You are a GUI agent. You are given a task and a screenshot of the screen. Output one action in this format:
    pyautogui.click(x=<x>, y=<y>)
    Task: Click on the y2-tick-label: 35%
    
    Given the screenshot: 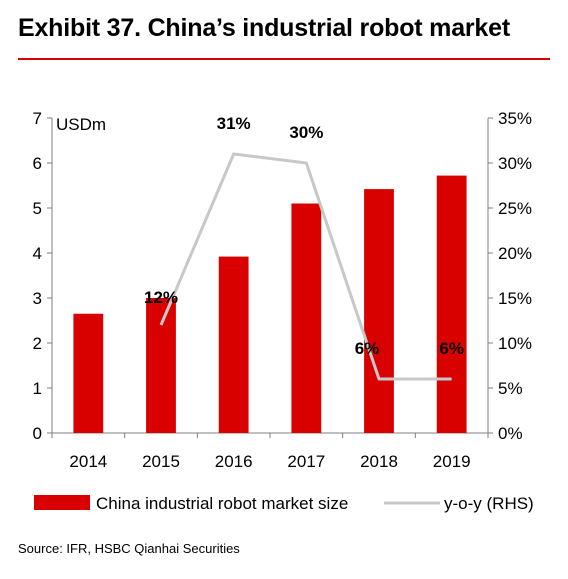 What is the action you would take?
    pyautogui.click(x=515, y=118)
    